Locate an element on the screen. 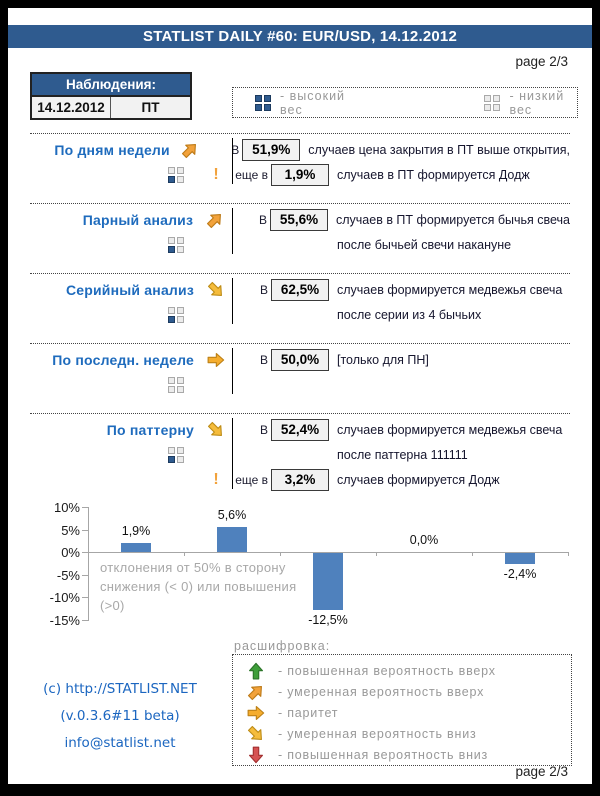 The width and height of the screenshot is (600, 796). decoder-item-label: - паритет is located at coordinates (308, 712).